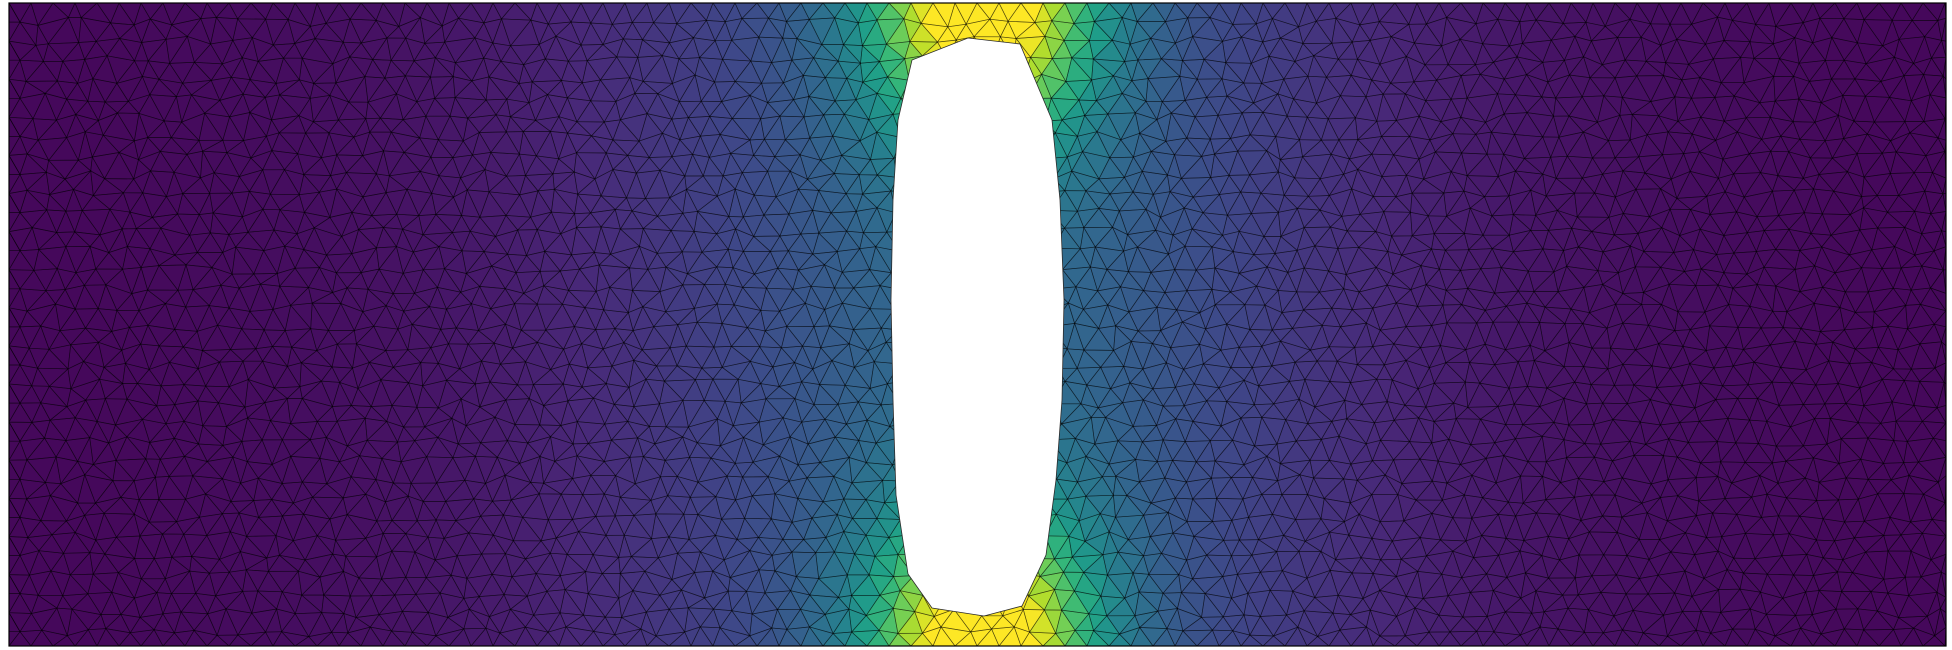 Image resolution: width=1952 pixels, height=650 pixels. What do you see at coordinates (1943, 49) in the screenshot?
I see `mesh-element` at bounding box center [1943, 49].